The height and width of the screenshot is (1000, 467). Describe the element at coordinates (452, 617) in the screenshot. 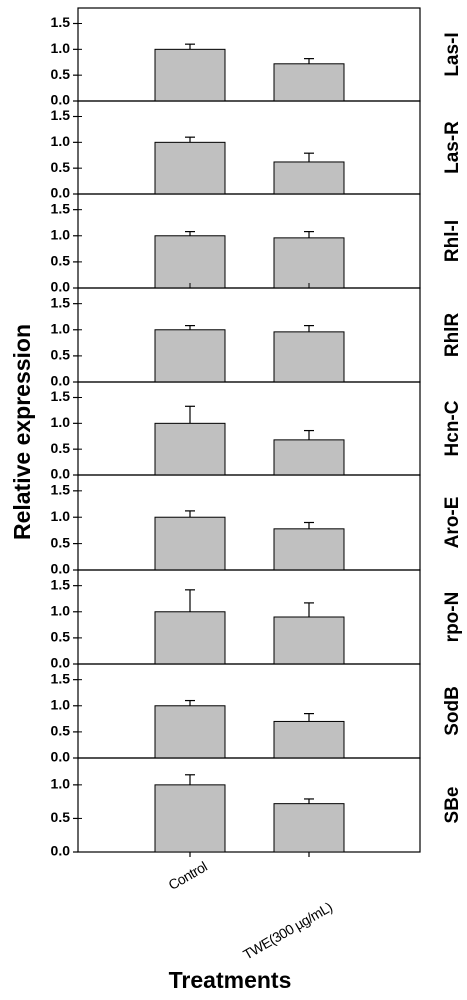

I see `gene-label: rpo-N` at that location.